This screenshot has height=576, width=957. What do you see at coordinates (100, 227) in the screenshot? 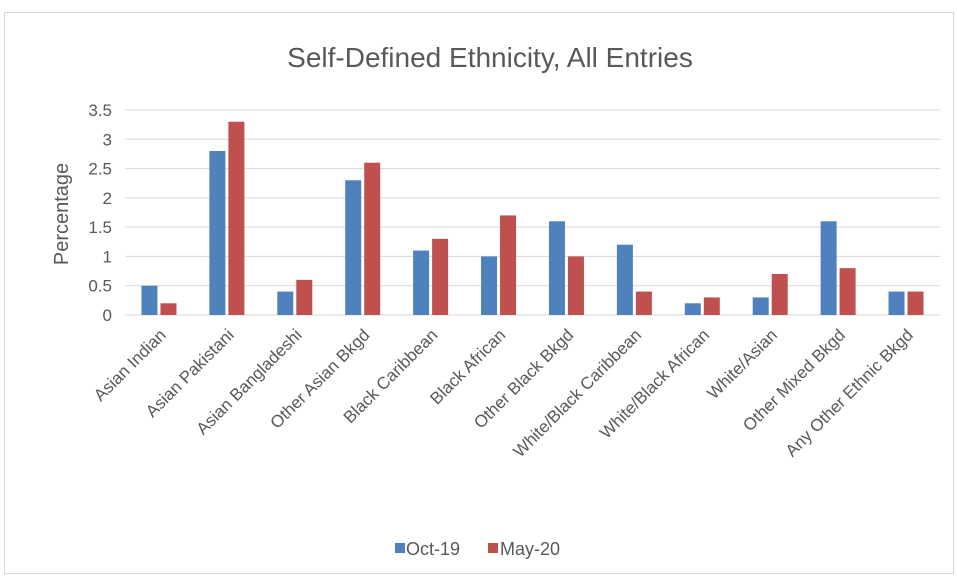
I see `y-tick-label: 1.5` at bounding box center [100, 227].